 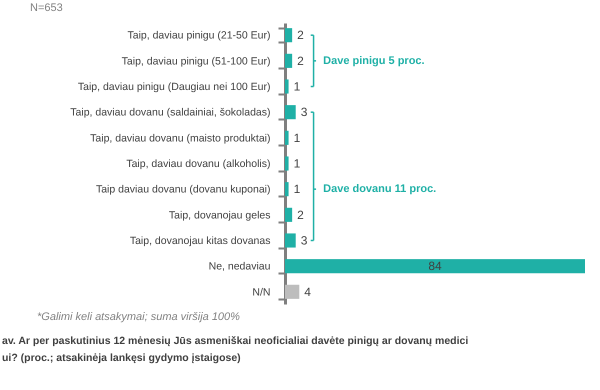 What do you see at coordinates (170, 112) in the screenshot?
I see `y-tick-label: Taip, daviau dovanu (saldainiai, šokoladas)` at bounding box center [170, 112].